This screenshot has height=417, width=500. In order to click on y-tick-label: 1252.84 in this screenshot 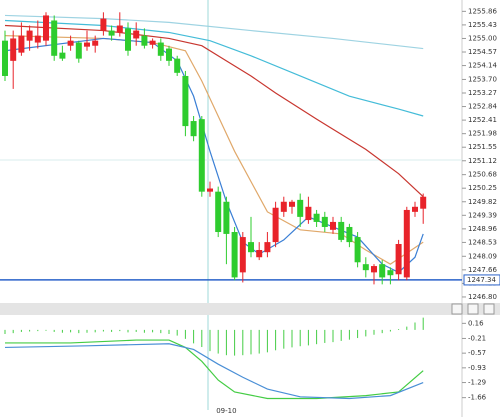, I will do `click(482, 107)`.